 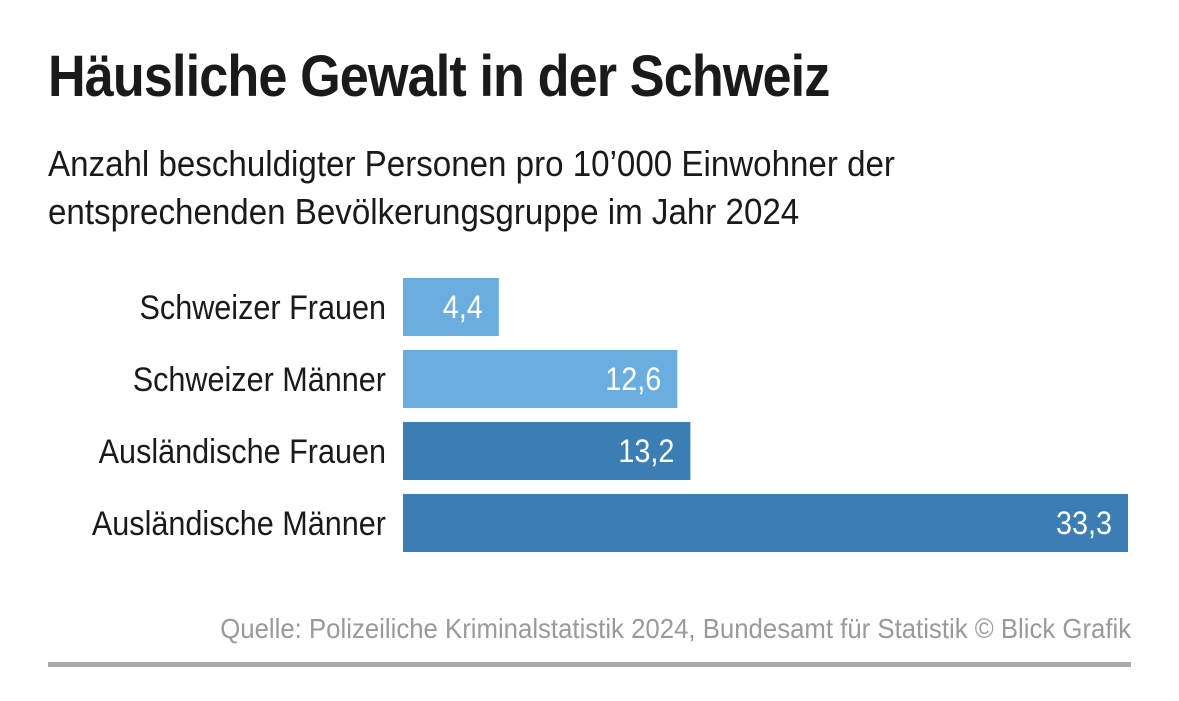 I want to click on category-label-2: Schweizer Männer, so click(x=259, y=380).